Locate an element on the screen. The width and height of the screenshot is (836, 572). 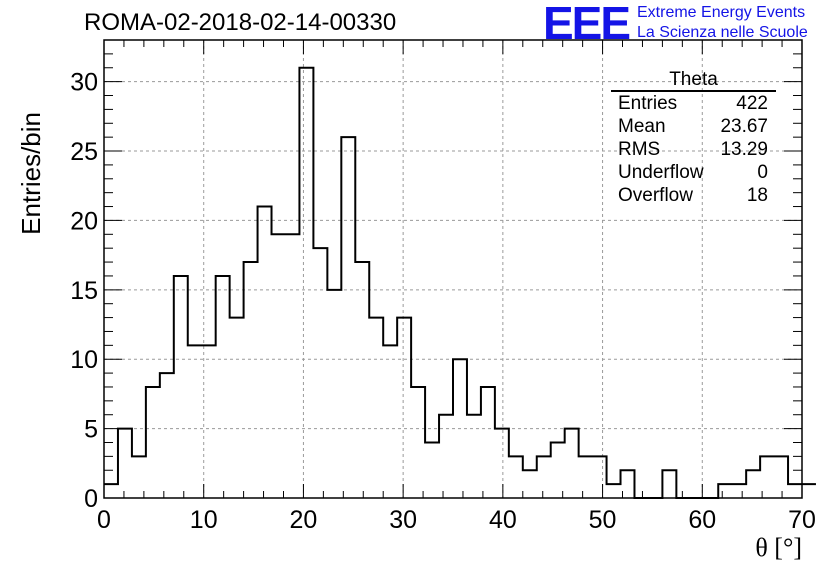
y-tick-label: 25 is located at coordinates (84, 152).